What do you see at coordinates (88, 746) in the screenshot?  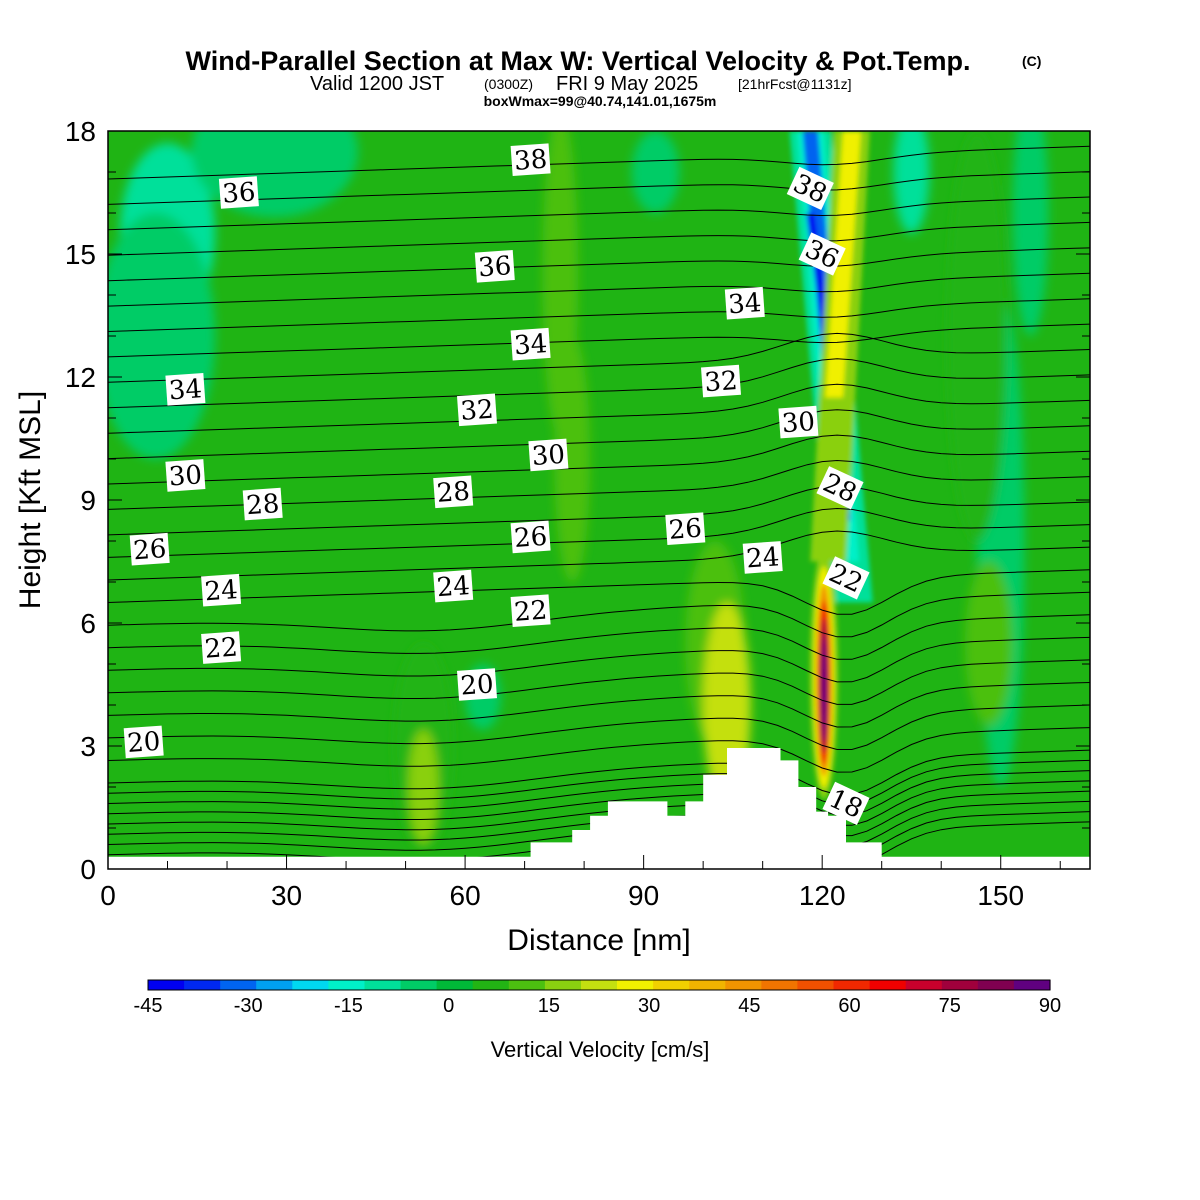 I see `y-tick-label: 3` at bounding box center [88, 746].